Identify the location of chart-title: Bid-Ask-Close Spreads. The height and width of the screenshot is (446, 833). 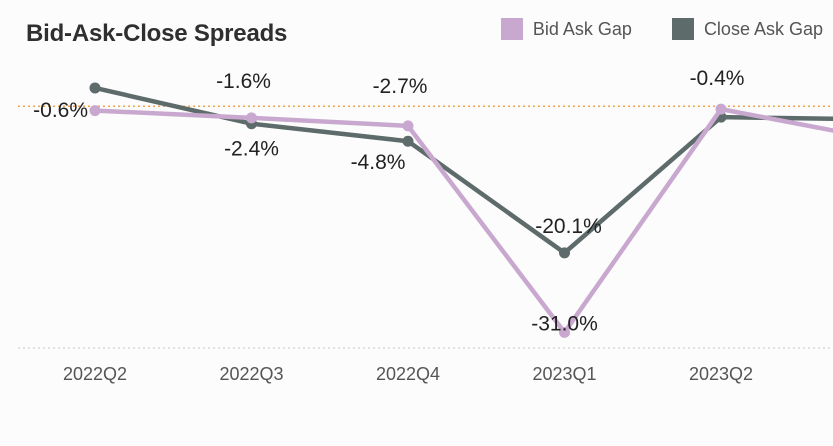
(157, 33).